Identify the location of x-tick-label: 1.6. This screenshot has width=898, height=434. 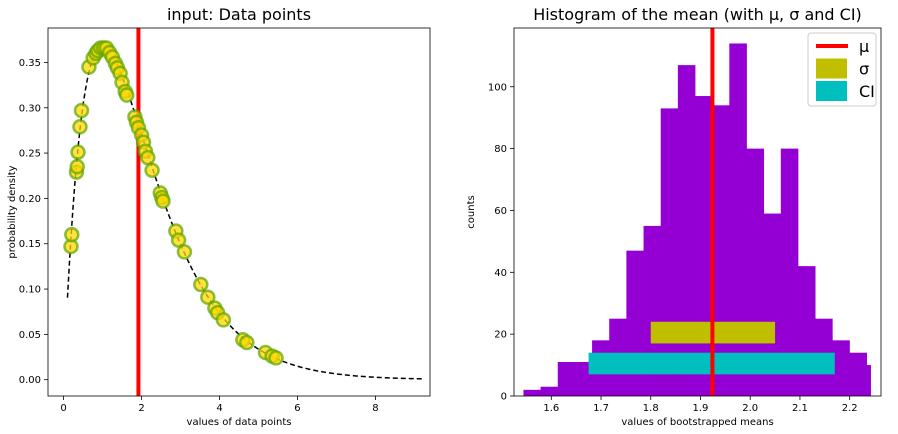
(551, 408).